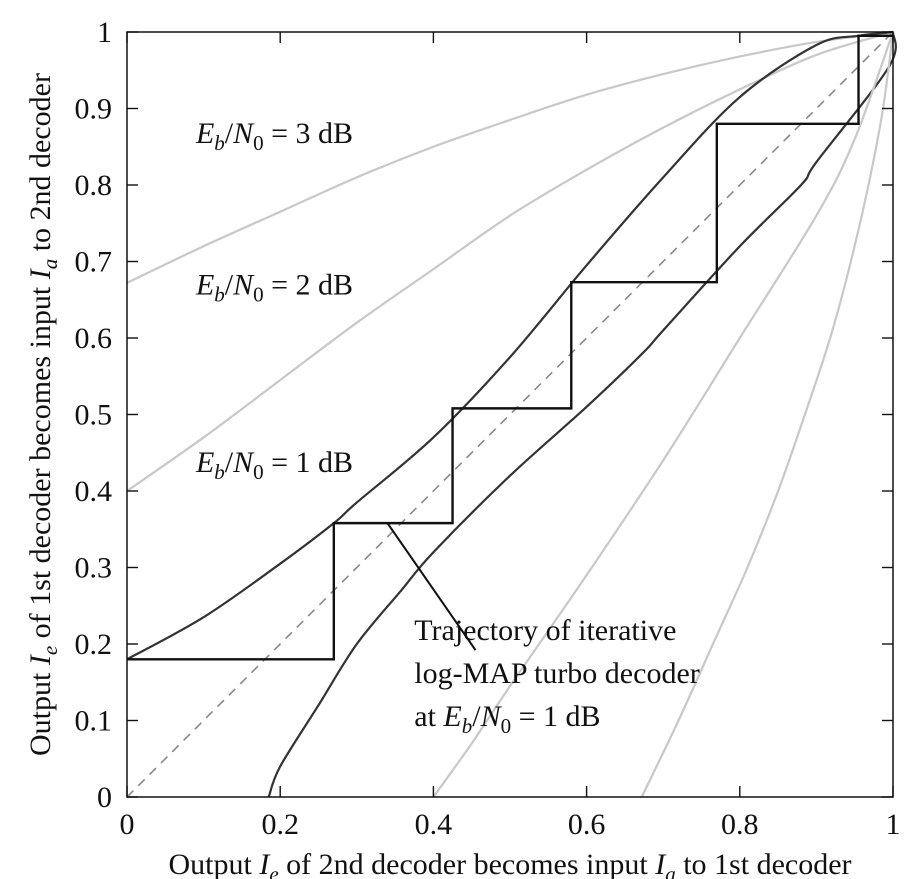 The height and width of the screenshot is (879, 922). I want to click on y-tick-label: 1, so click(104, 32).